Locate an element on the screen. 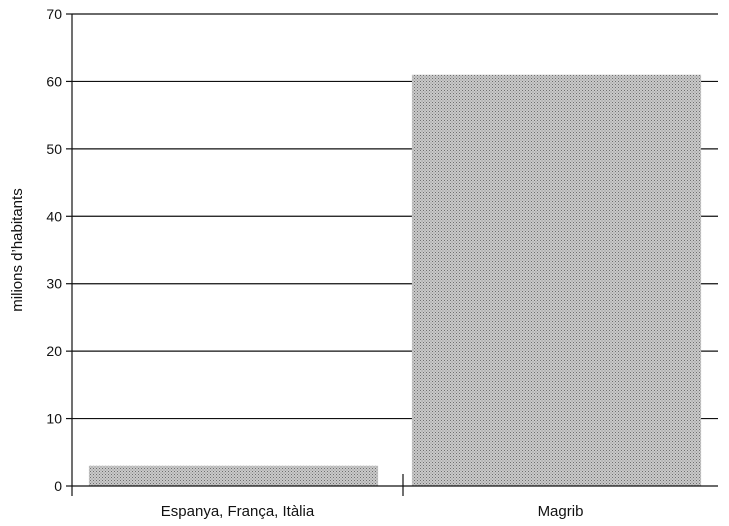 The image size is (729, 526). category-label: Espanya, França, Itàlia is located at coordinates (238, 511).